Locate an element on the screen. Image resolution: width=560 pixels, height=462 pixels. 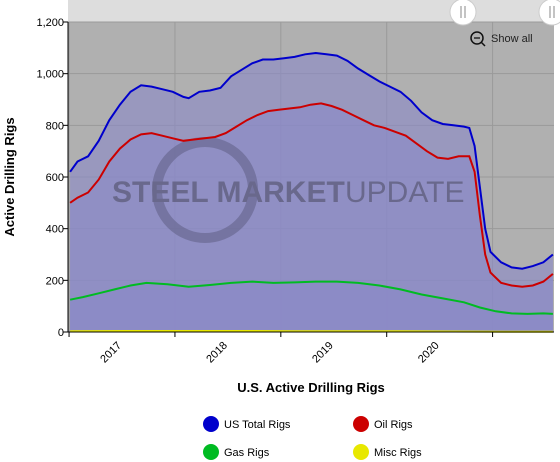
show-all-button: Show all is located at coordinates (501, 39).